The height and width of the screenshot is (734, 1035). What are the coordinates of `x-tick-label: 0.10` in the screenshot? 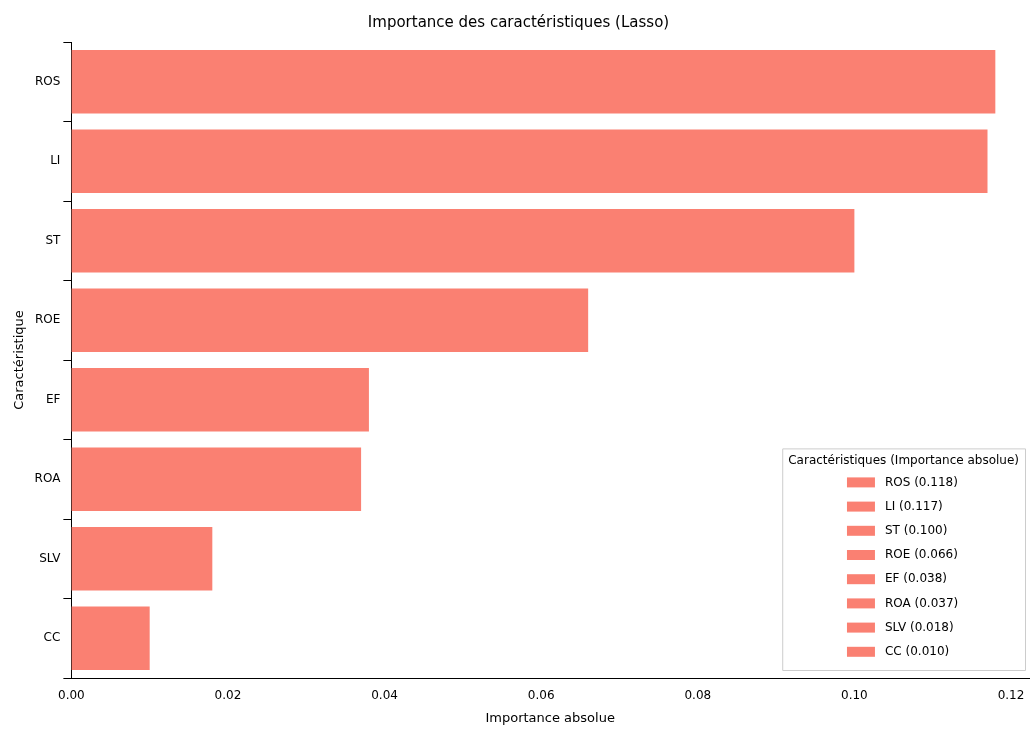 It's located at (854, 695).